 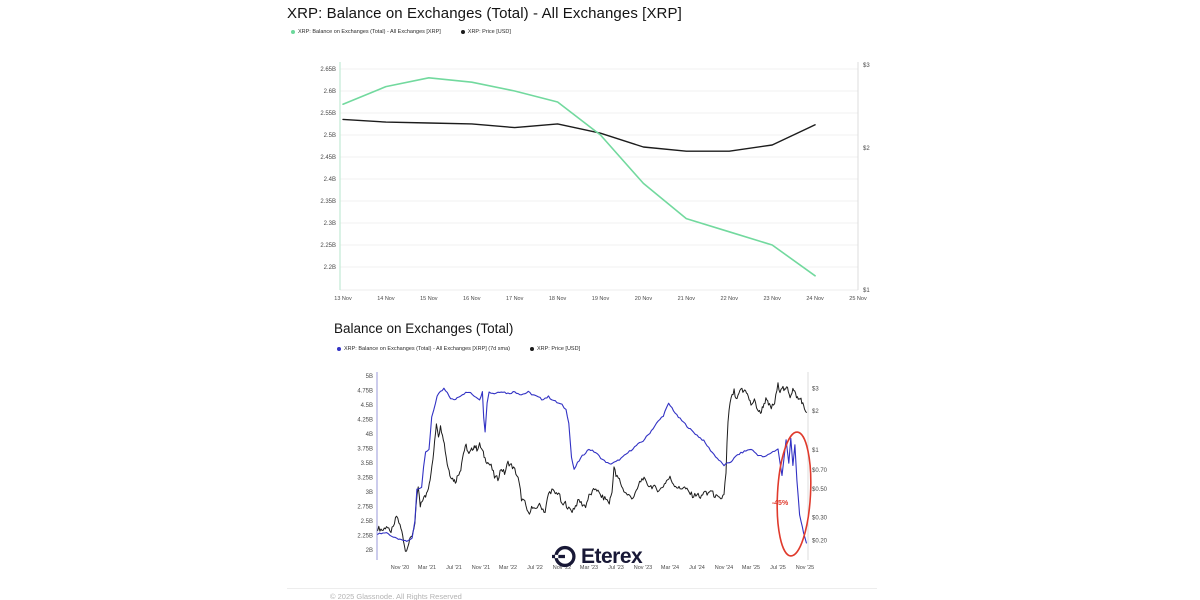 I want to click on svg-text: 2.55B, so click(x=328, y=114).